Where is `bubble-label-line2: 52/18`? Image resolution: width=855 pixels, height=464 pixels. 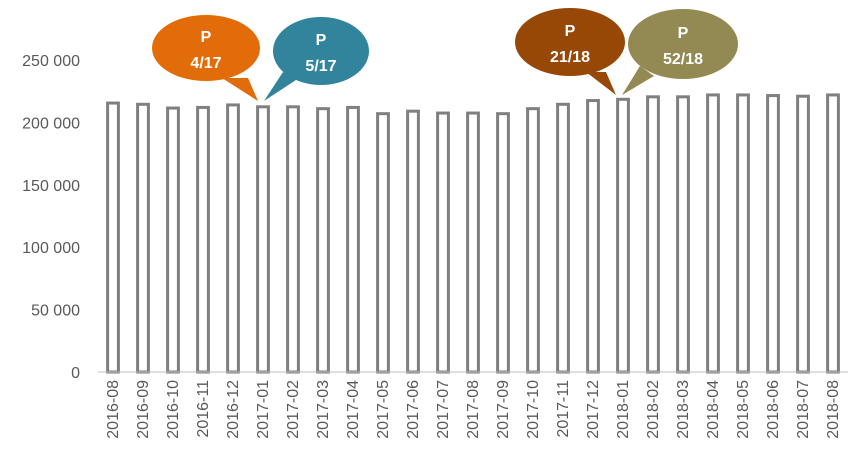 bubble-label-line2: 52/18 is located at coordinates (683, 59).